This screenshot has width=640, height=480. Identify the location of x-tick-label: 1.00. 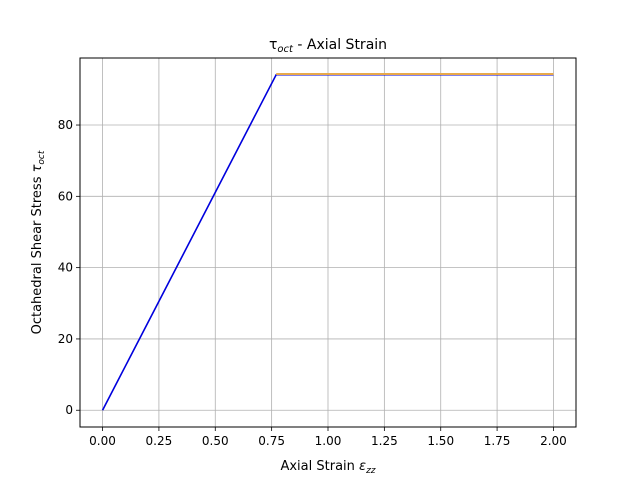
(328, 441).